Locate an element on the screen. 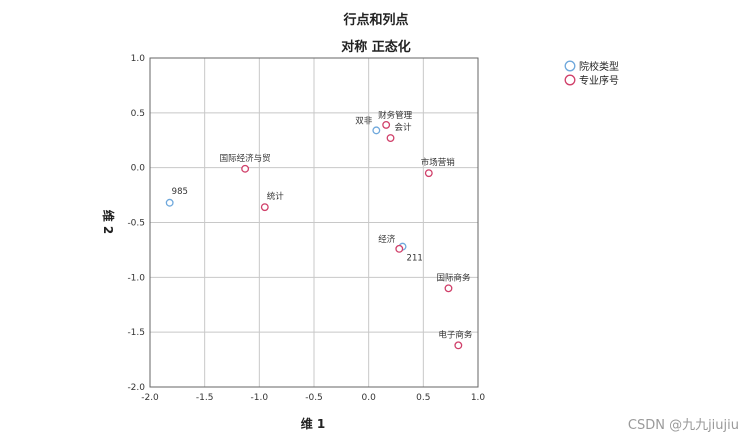 Image resolution: width=753 pixels, height=443 pixels. y-tick-label: -2.0 is located at coordinates (136, 388).